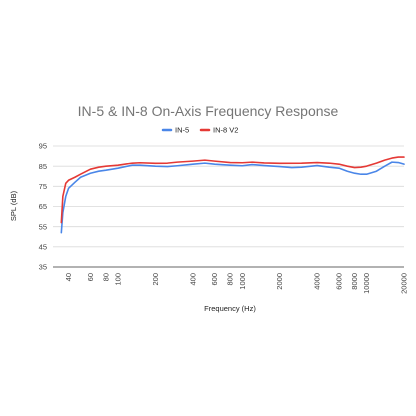 The image size is (416, 416). Describe the element at coordinates (43, 166) in the screenshot. I see `y-tick-label: 85` at that location.